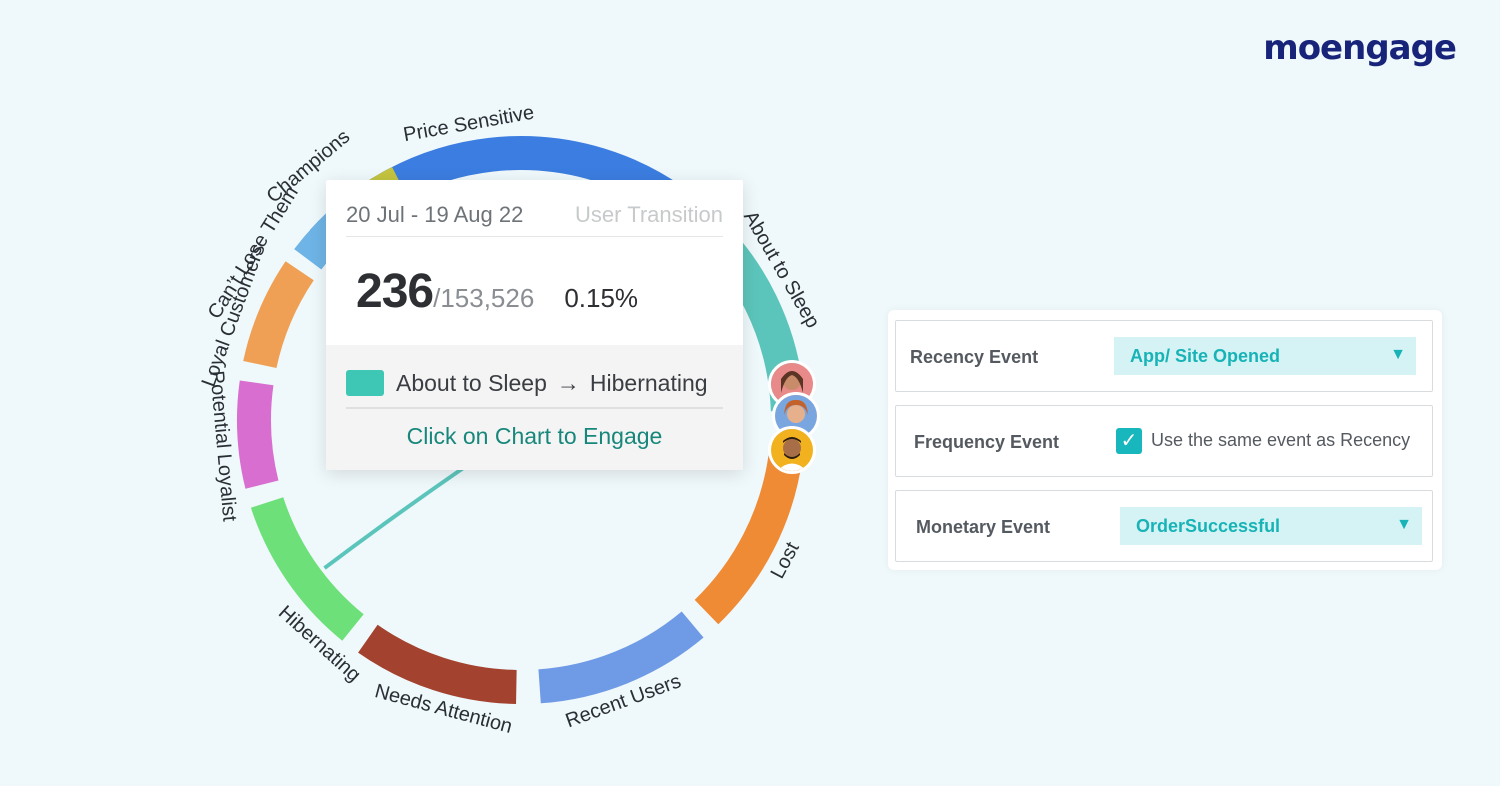  What do you see at coordinates (484, 298) in the screenshot?
I see `total-value: /153,526` at bounding box center [484, 298].